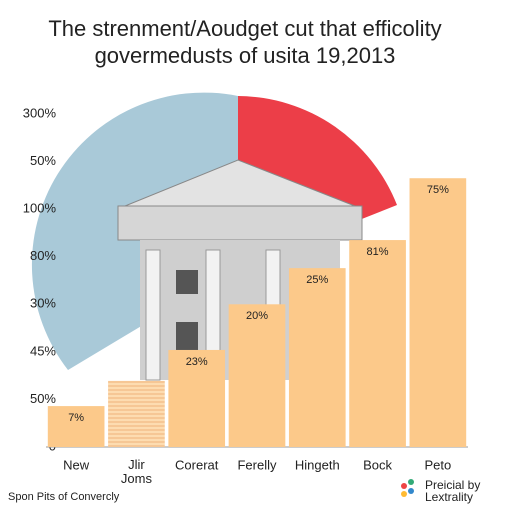  What do you see at coordinates (317, 464) in the screenshot?
I see `x-tick-label: Hingeth` at bounding box center [317, 464].